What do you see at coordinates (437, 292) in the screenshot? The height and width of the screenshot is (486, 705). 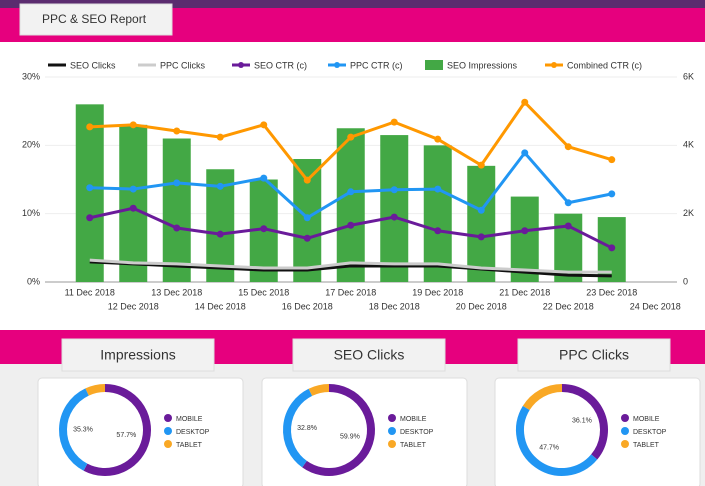 I see `x-tick-label: 19 Dec 2018` at bounding box center [437, 292].